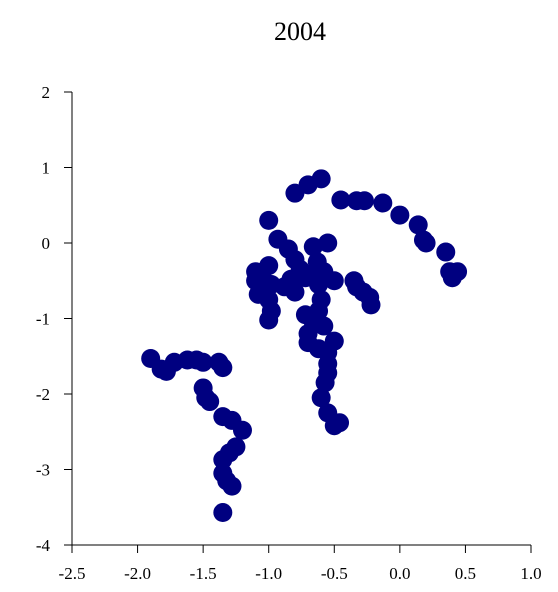  What do you see at coordinates (43, 470) in the screenshot?
I see `y-tick-label: -3` at bounding box center [43, 470].